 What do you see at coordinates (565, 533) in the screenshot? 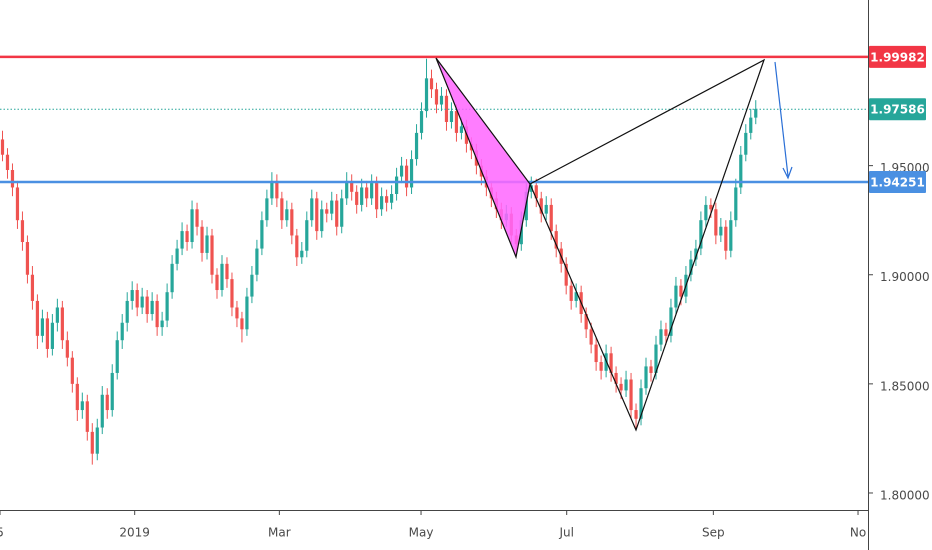
I see `x-tick-label: Jul` at bounding box center [565, 533].